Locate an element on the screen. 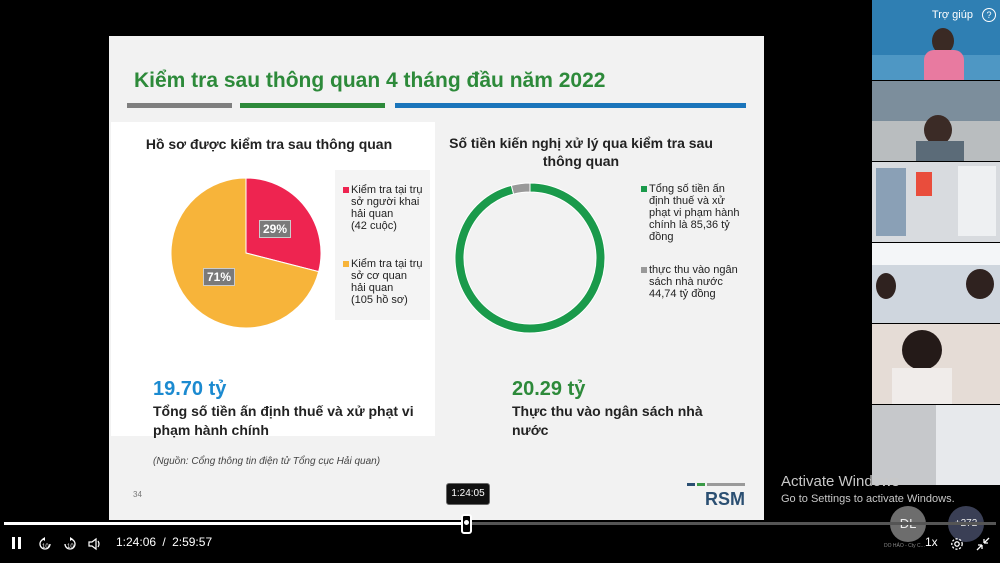  desc-line: Thực thu vào ngân sách nhà is located at coordinates (607, 411).